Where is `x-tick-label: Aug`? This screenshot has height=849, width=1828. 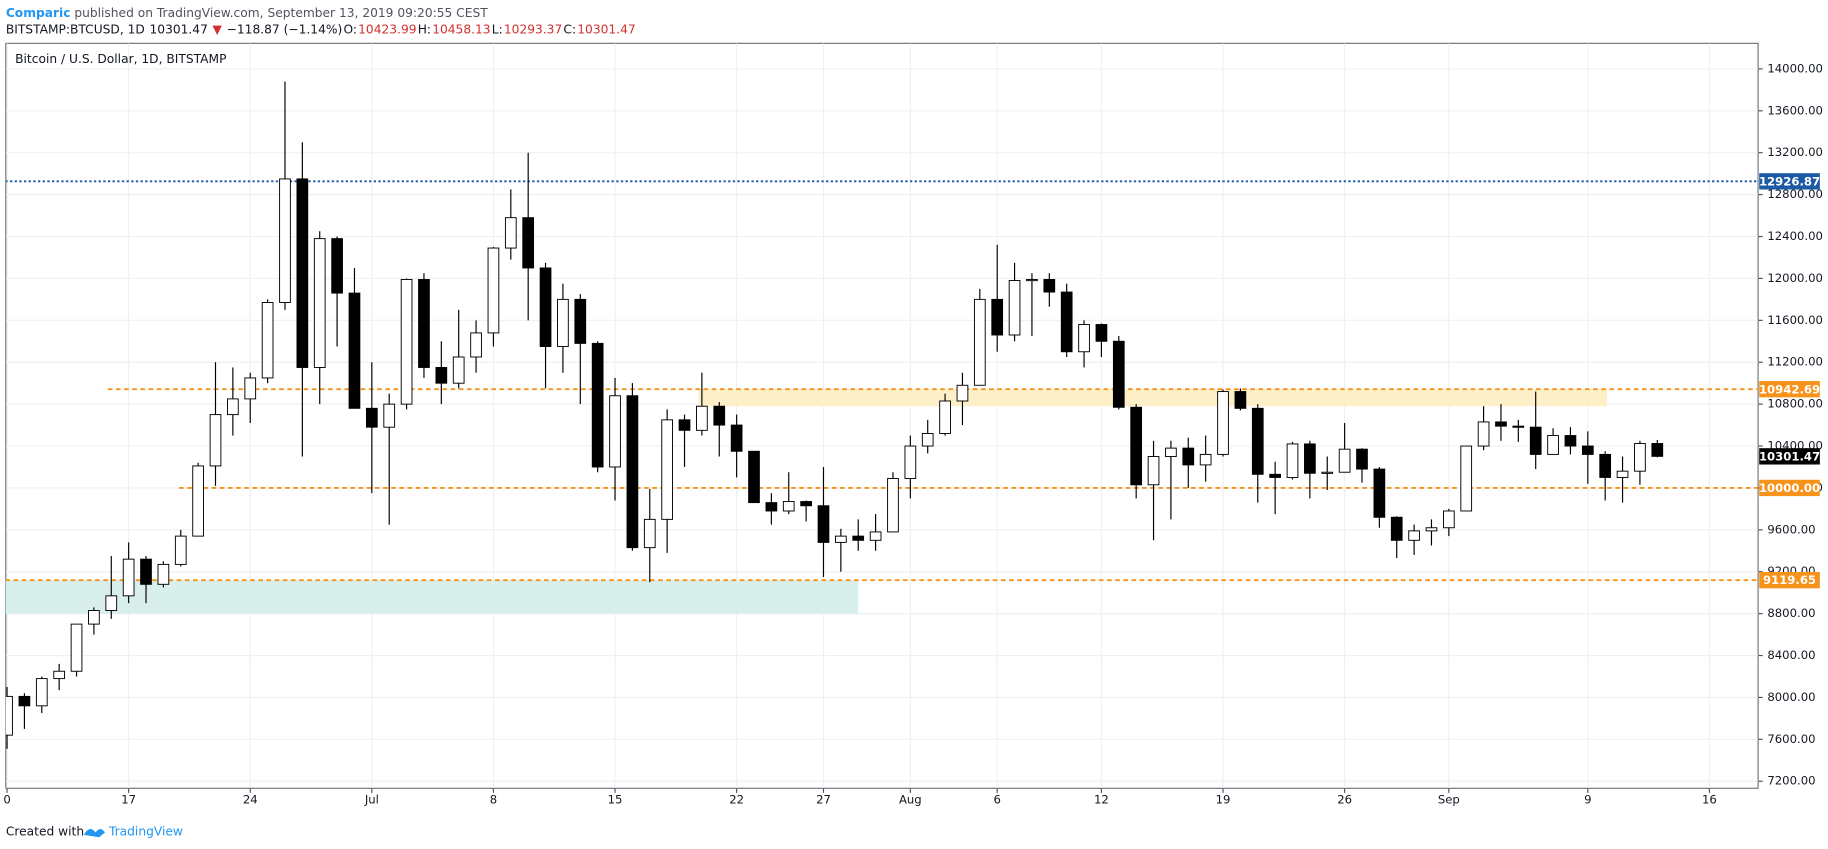
x-tick-label: Aug is located at coordinates (910, 799).